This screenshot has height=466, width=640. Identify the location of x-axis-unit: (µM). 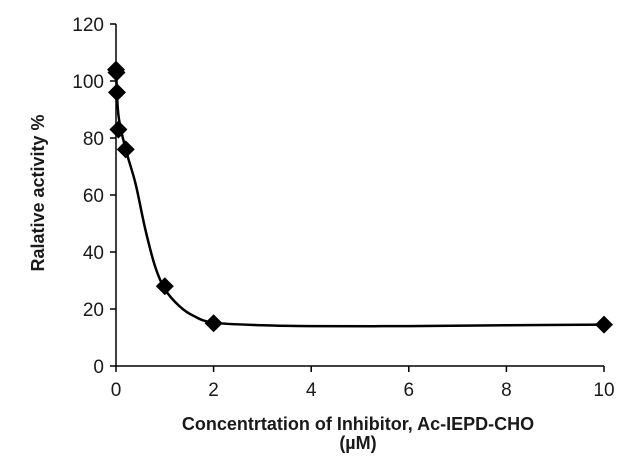
(357, 443).